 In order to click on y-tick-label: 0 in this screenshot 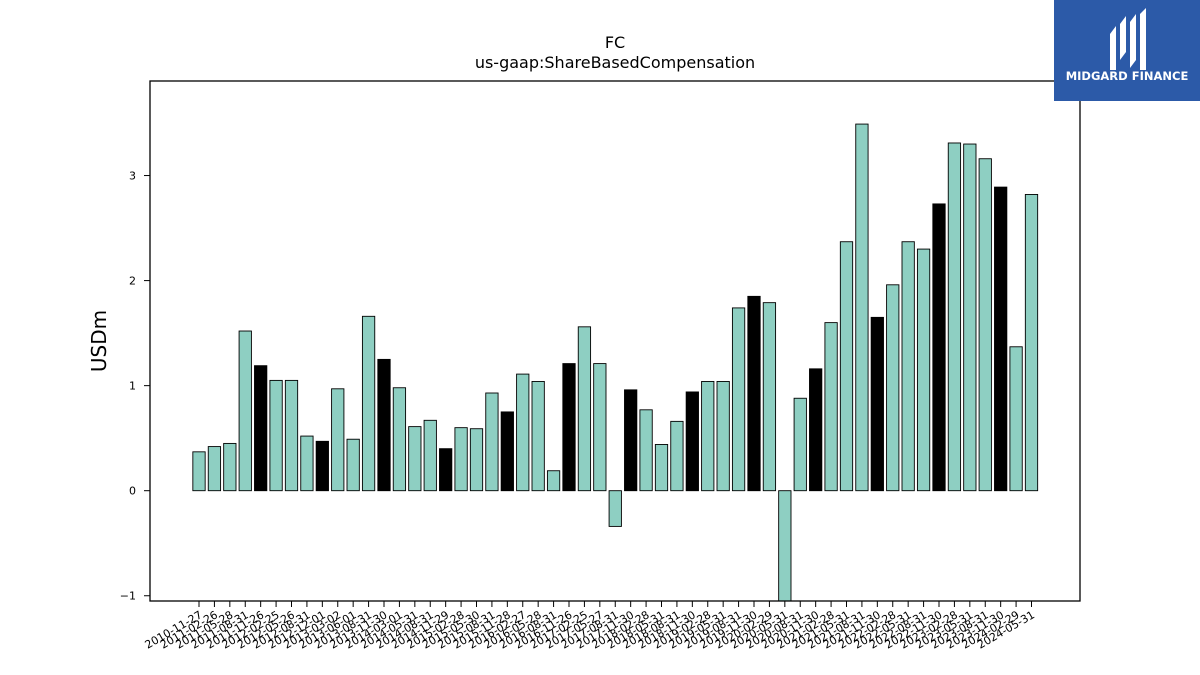, I will do `click(132, 491)`.